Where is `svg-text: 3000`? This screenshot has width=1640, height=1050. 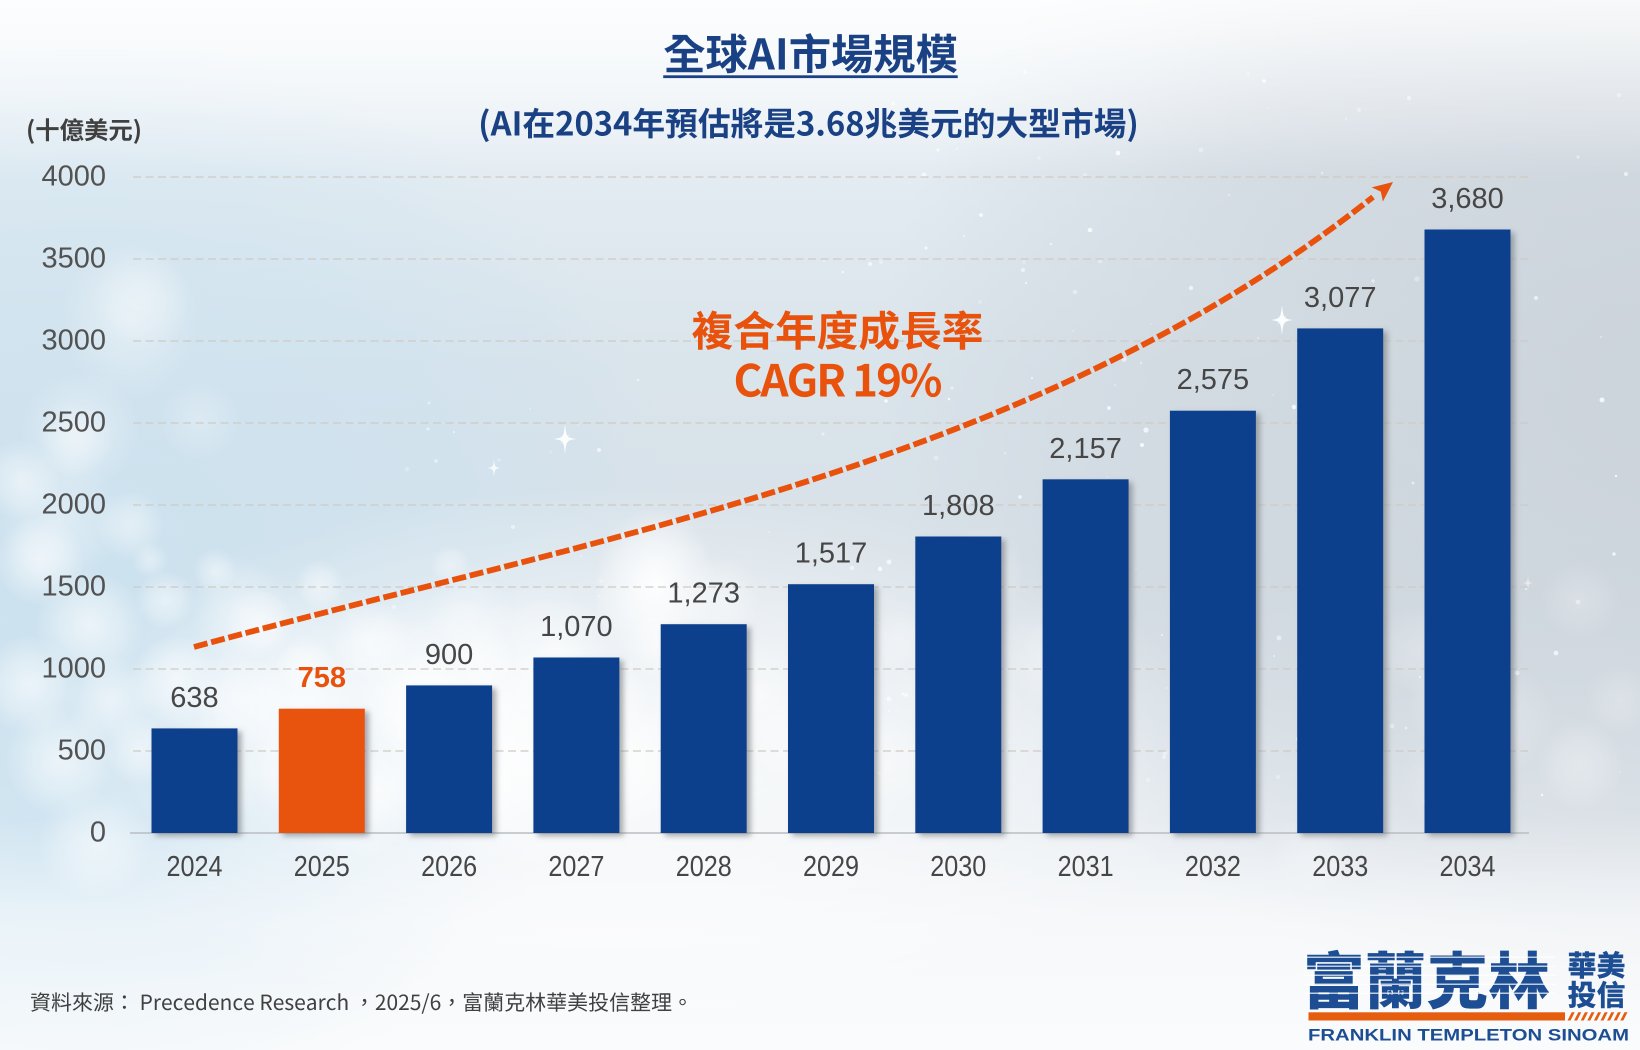 svg-text: 3000 is located at coordinates (73, 341).